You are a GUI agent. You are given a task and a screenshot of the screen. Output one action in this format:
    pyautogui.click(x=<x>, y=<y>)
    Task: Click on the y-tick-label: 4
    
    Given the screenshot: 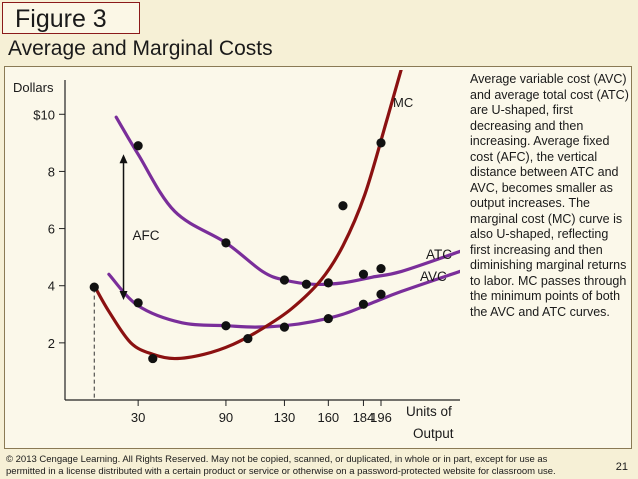 What is the action you would take?
    pyautogui.click(x=51, y=286)
    